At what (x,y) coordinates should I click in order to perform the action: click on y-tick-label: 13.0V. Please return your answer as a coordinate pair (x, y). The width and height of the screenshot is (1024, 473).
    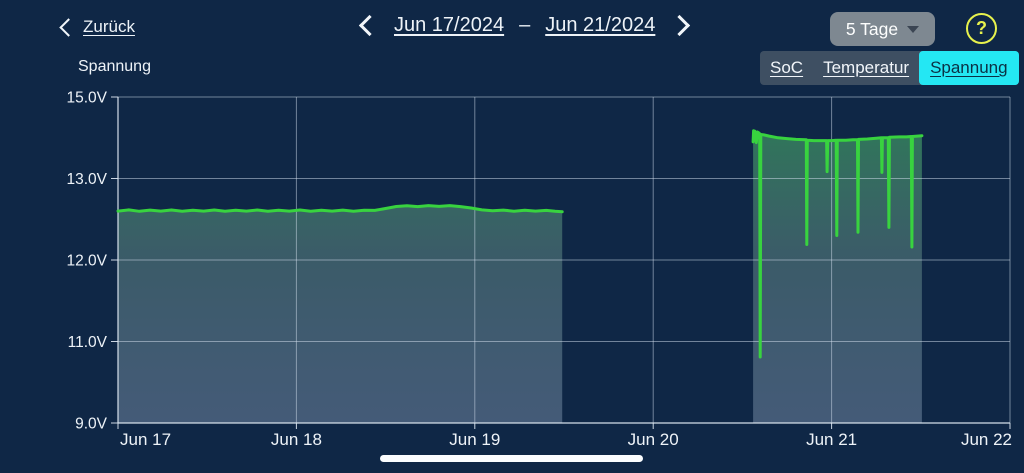
    Looking at the image, I should click on (86, 179).